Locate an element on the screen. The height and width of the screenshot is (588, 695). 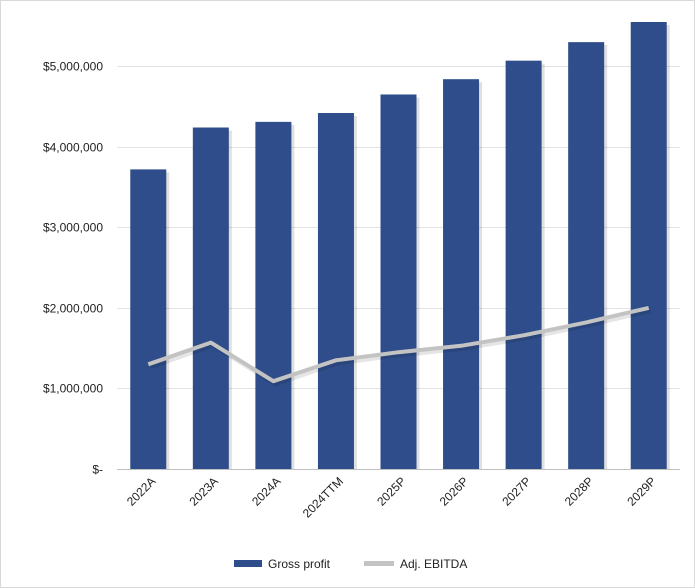
y-tick-label: $5,000,000 is located at coordinates (73, 67).